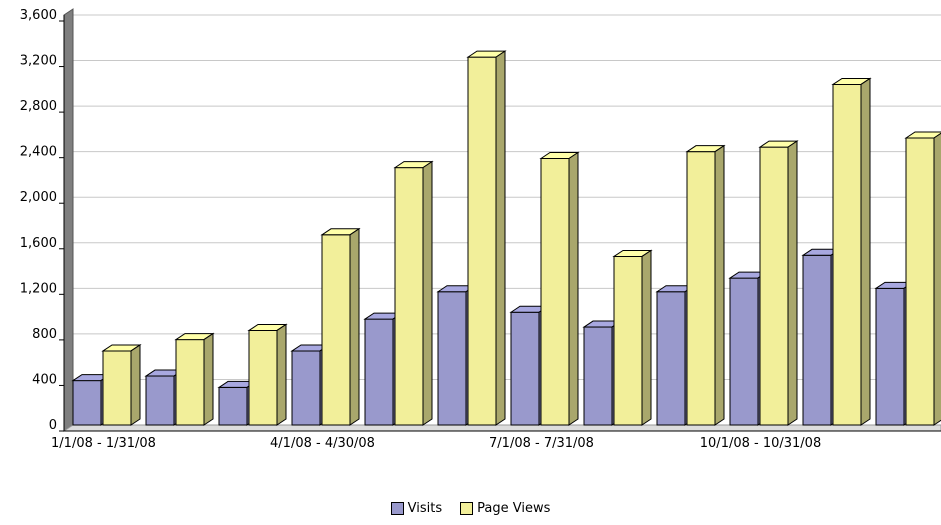  I want to click on legend-swatch-visits, so click(397, 508).